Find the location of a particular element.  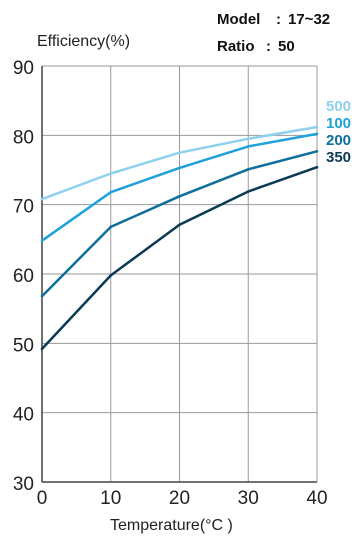

y-tick-label: 90 is located at coordinates (23, 68).